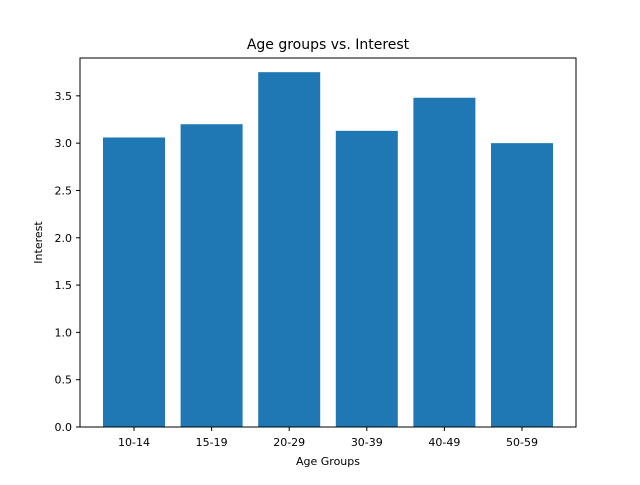 This screenshot has height=485, width=640. What do you see at coordinates (328, 438) in the screenshot?
I see `x-axis: 10-14 15-19 20-29 30-39 40-49 50-59` at bounding box center [328, 438].